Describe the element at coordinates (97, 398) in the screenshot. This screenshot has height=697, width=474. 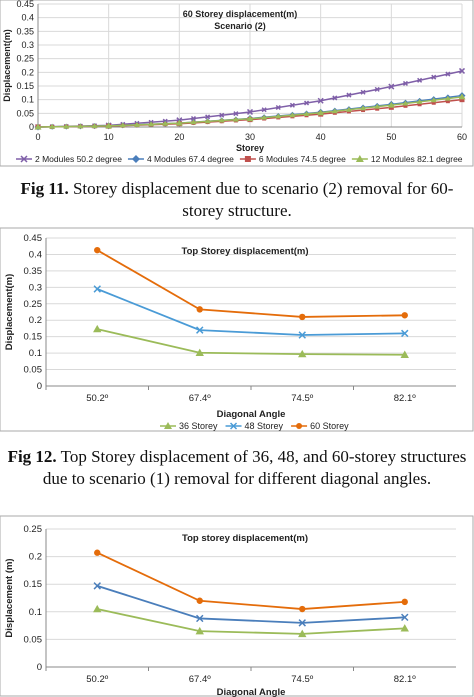
I see `x-tick-label: 50.2º` at that location.